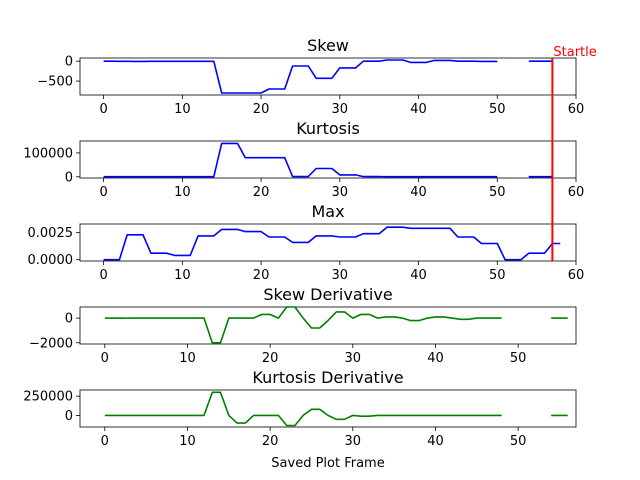  I want to click on x-axis-label: Saved Plot Frame, so click(327, 463).